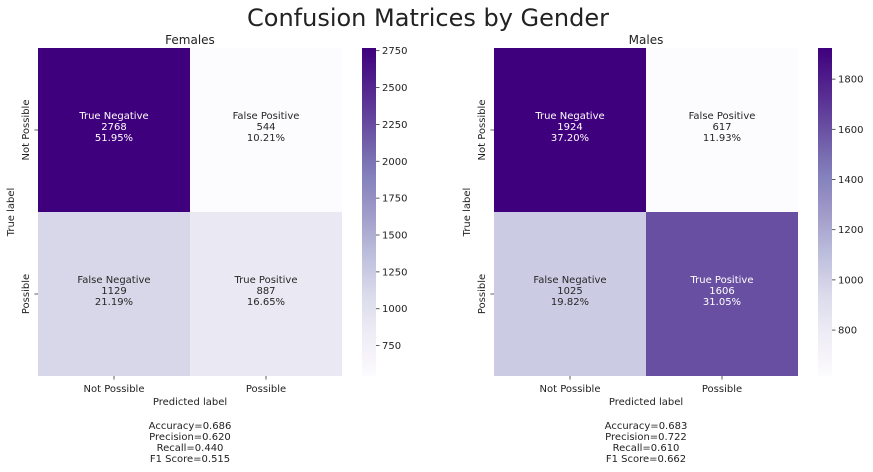 The image size is (873, 472). Describe the element at coordinates (570, 138) in the screenshot. I see `cell-percent-label: 37.20%` at that location.